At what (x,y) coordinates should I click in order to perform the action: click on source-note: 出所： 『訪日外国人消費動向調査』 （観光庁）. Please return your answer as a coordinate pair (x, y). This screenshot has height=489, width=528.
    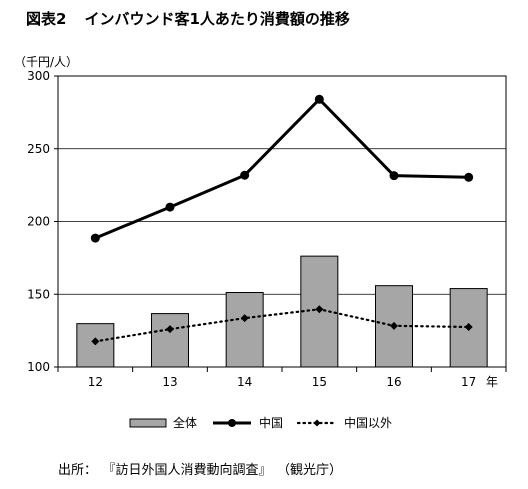
    Looking at the image, I should click on (200, 468).